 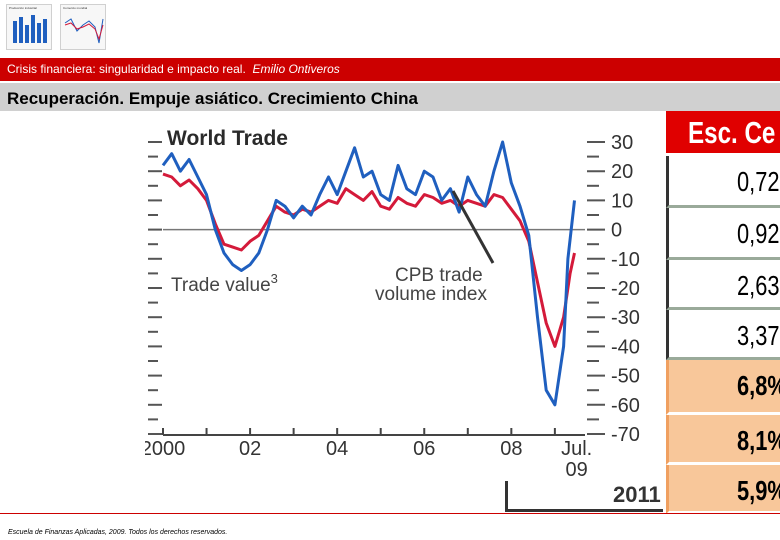 I want to click on table-header: Esc. Ce, so click(x=723, y=133).